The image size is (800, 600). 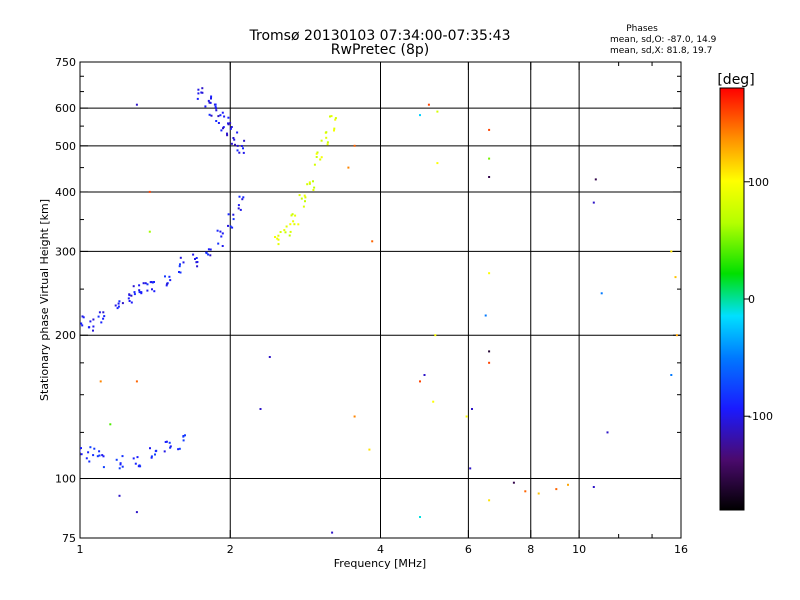 I want to click on y-tick-label: 75, so click(x=69, y=538).